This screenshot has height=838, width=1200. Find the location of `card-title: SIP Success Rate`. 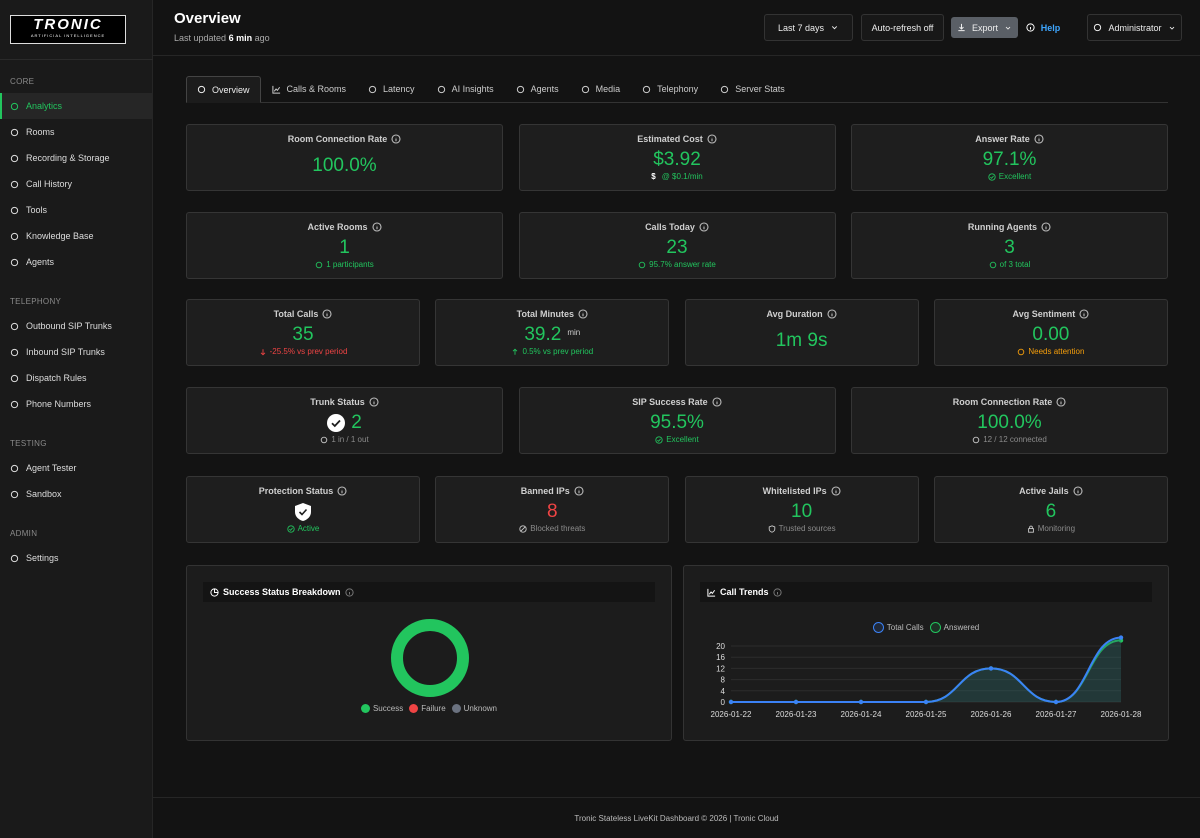

card-title: SIP Success Rate is located at coordinates (670, 402).